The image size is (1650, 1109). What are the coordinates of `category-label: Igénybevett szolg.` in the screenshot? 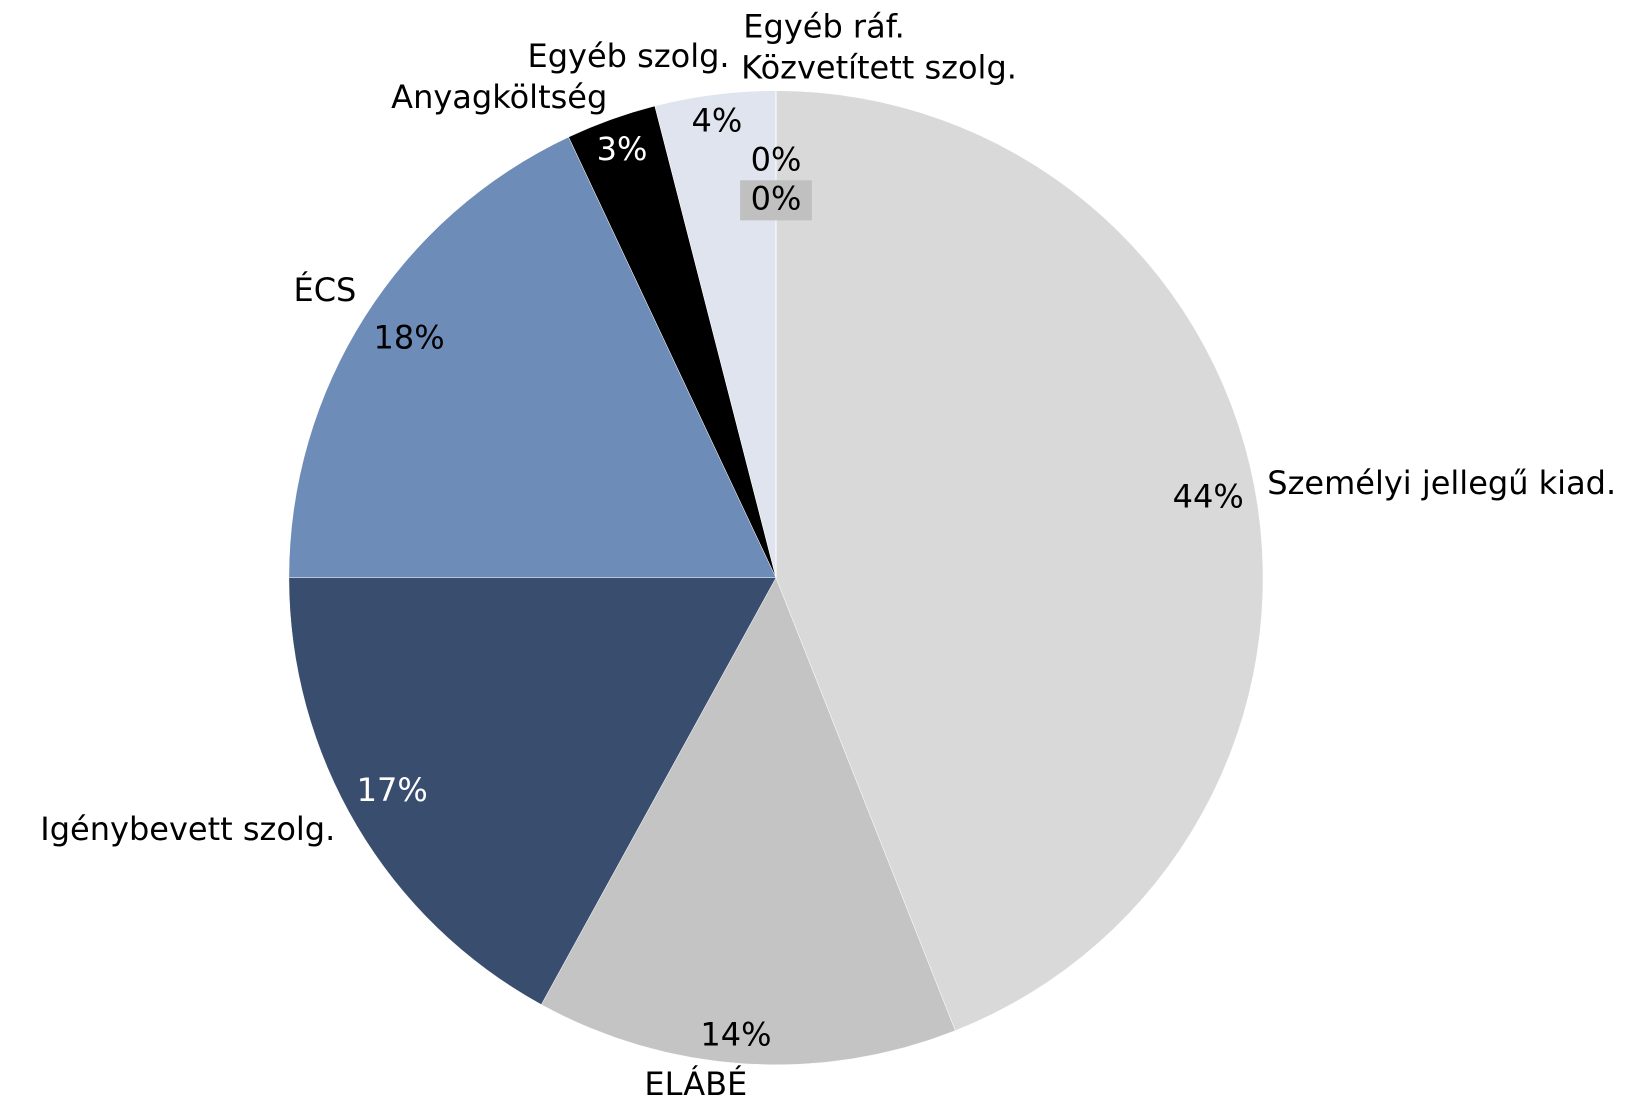 It's located at (187, 829).